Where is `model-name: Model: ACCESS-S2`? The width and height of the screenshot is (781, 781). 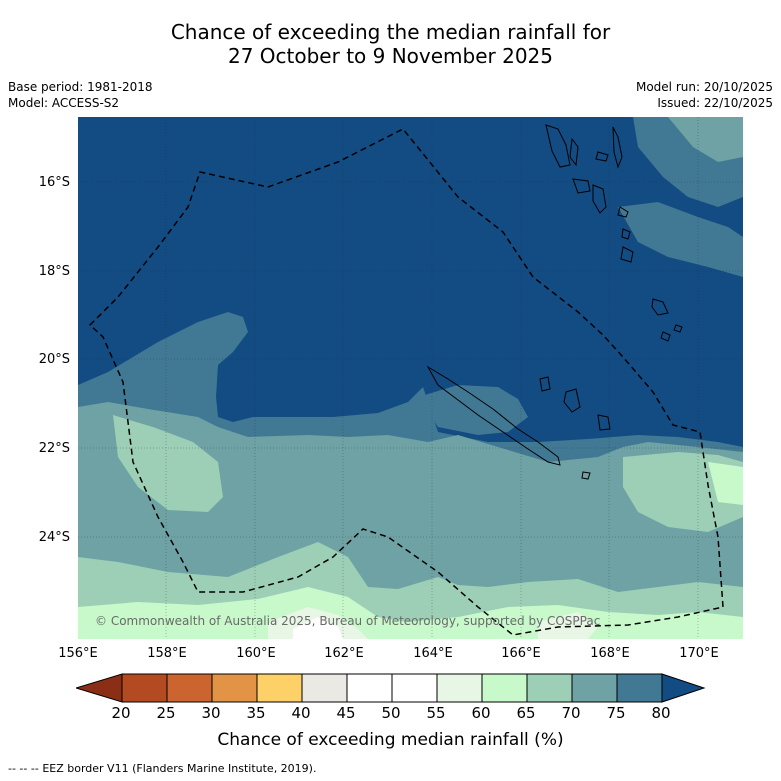
model-name: Model: ACCESS-S2 is located at coordinates (64, 103).